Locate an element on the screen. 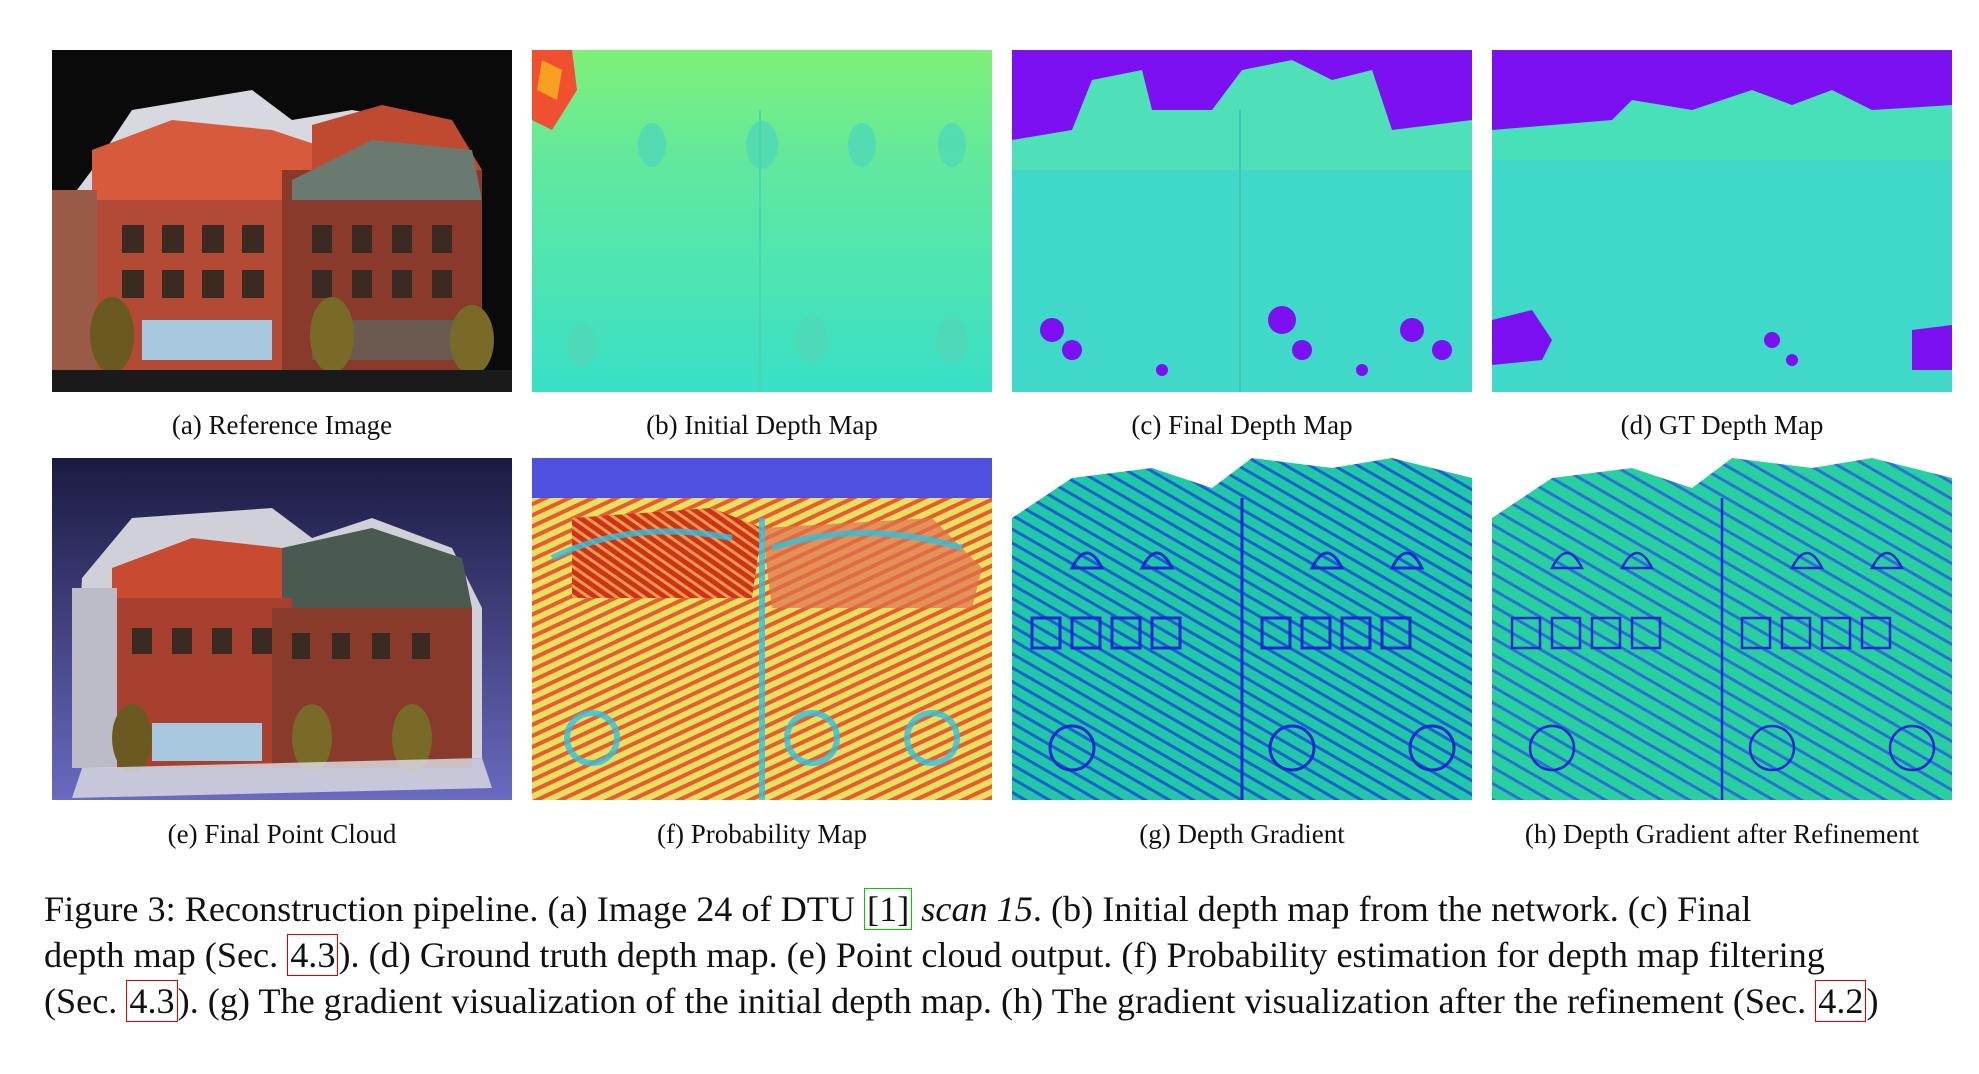  caption-text: ) is located at coordinates (1872, 1001).